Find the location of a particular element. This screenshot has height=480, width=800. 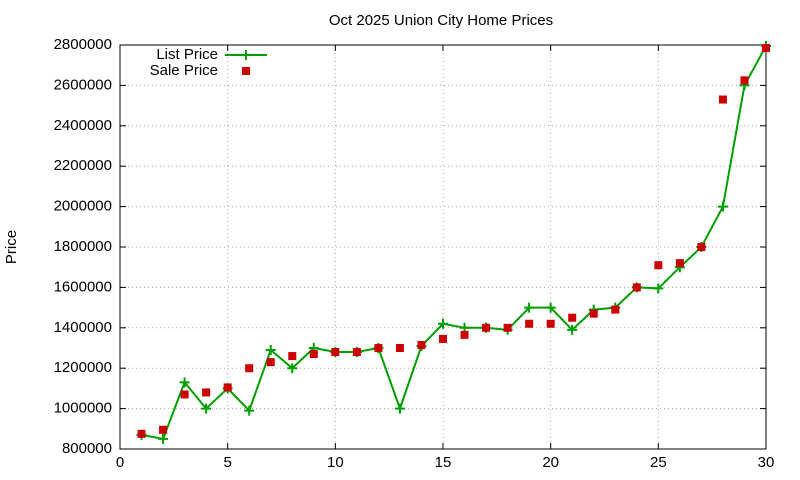

y-axis-label: Price is located at coordinates (11, 247).